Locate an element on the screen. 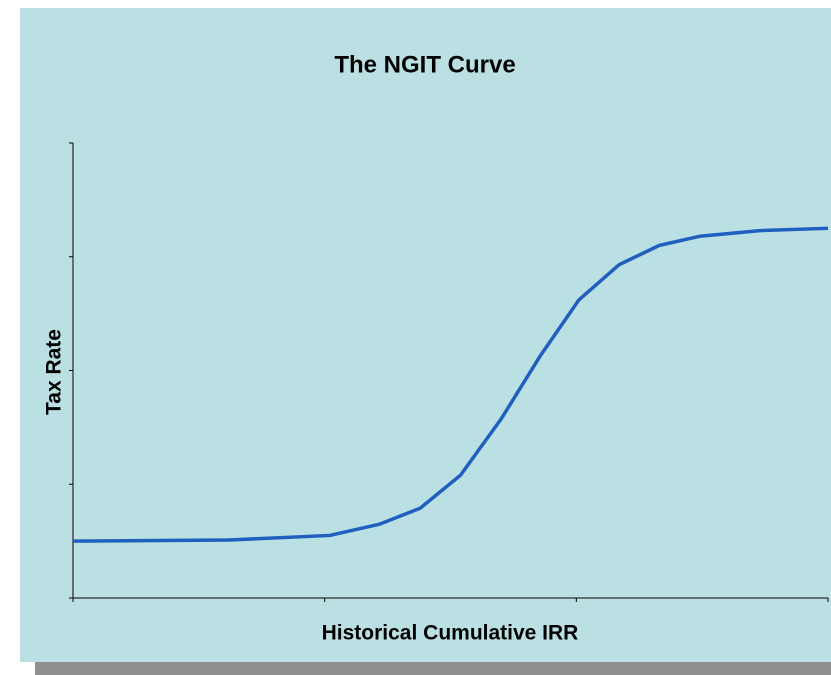  x-axis-label: Historical Cumulative IRR is located at coordinates (450, 633).